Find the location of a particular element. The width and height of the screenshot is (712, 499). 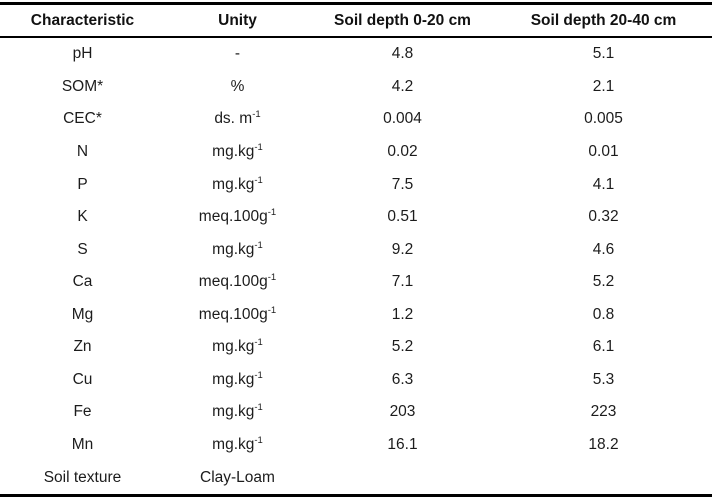

depth-20-40-cell is located at coordinates (603, 479).